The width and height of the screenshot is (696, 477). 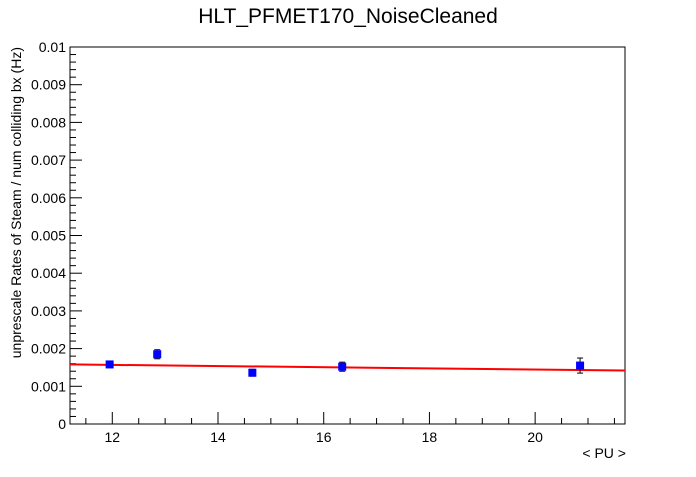 What do you see at coordinates (218, 437) in the screenshot?
I see `x-tick-label: 14` at bounding box center [218, 437].